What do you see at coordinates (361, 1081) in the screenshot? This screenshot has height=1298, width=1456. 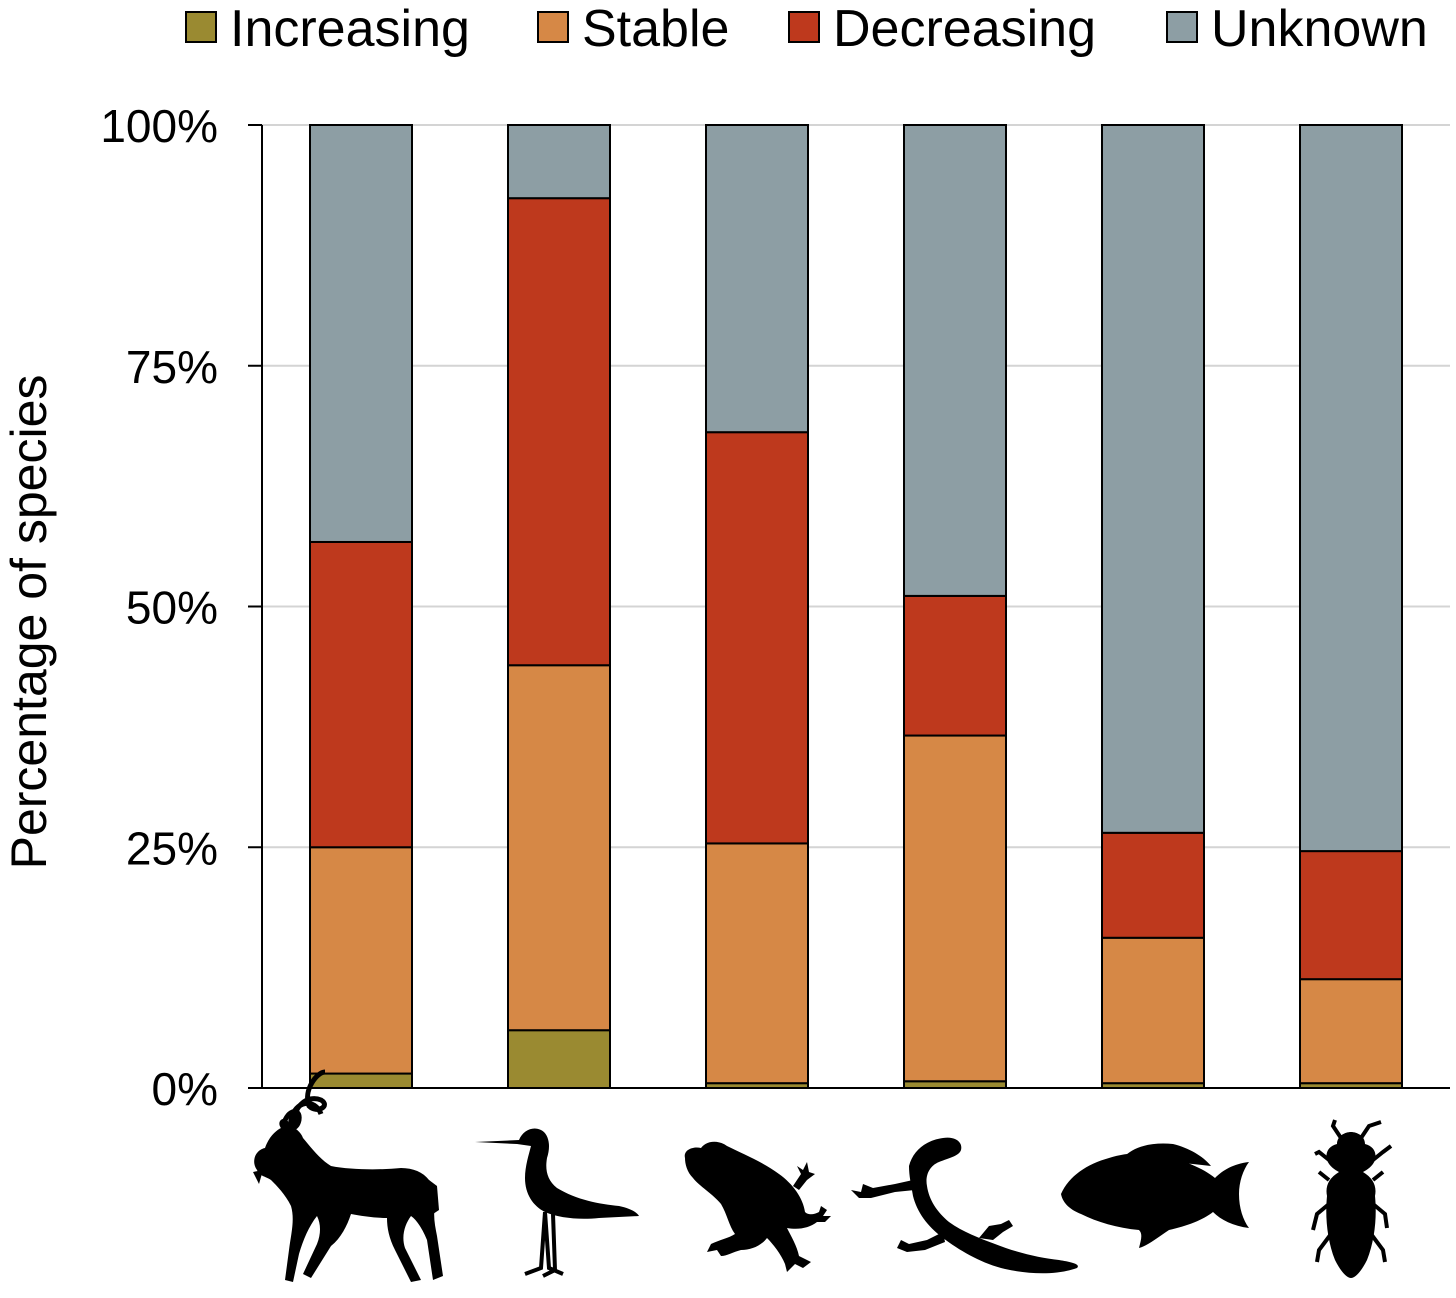 I see `bar-segment-increasing-mammals` at bounding box center [361, 1081].